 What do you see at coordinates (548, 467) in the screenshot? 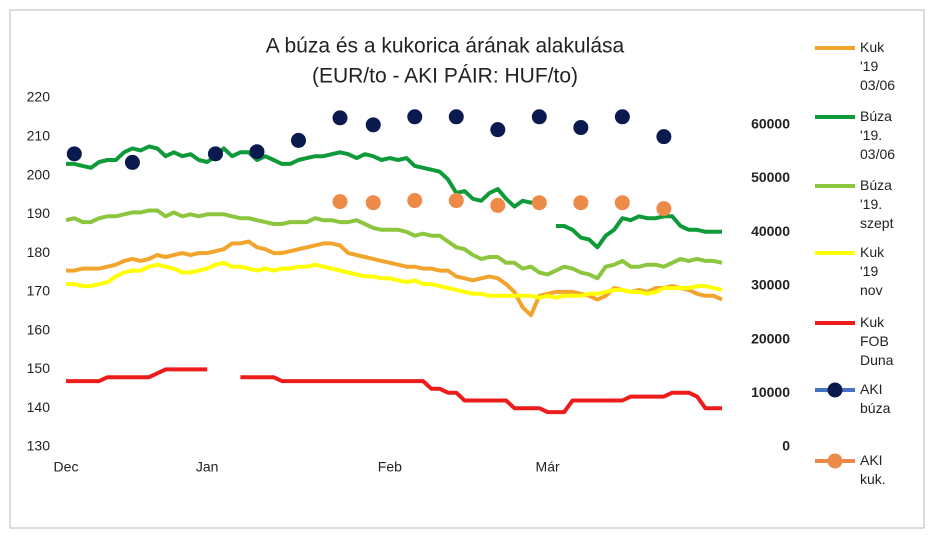
I see `x-tick-label: Már` at bounding box center [548, 467].